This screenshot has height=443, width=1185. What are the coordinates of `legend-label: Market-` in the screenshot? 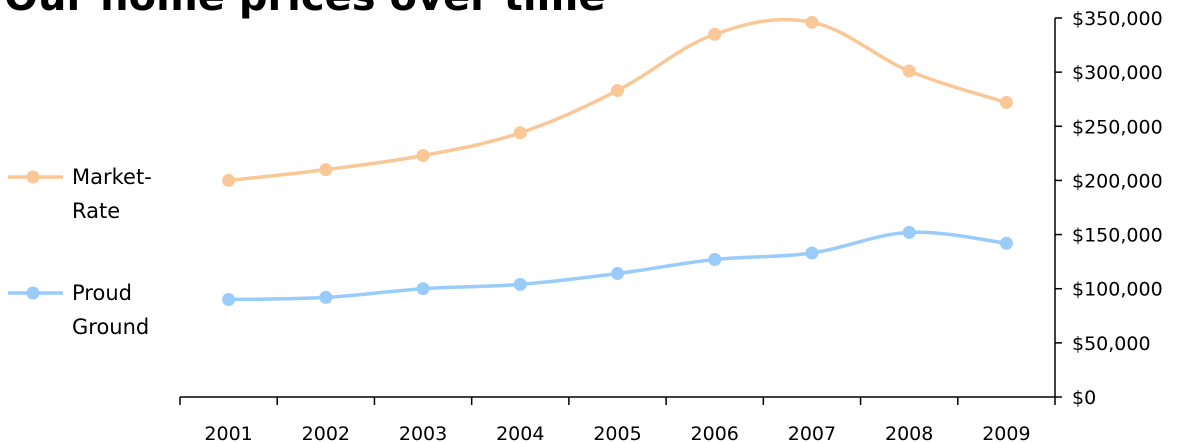 It's located at (112, 177).